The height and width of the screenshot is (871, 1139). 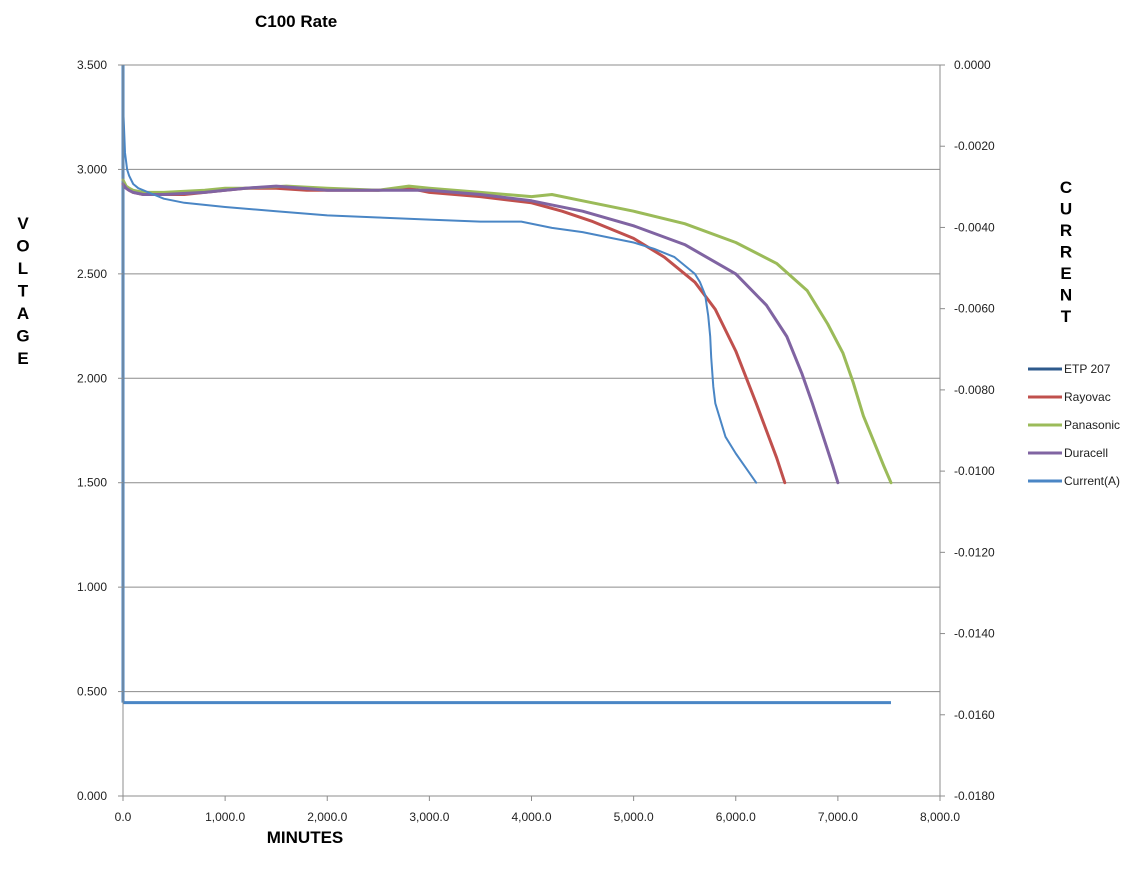 I want to click on y-tick-label: 2.000, so click(x=92, y=378).